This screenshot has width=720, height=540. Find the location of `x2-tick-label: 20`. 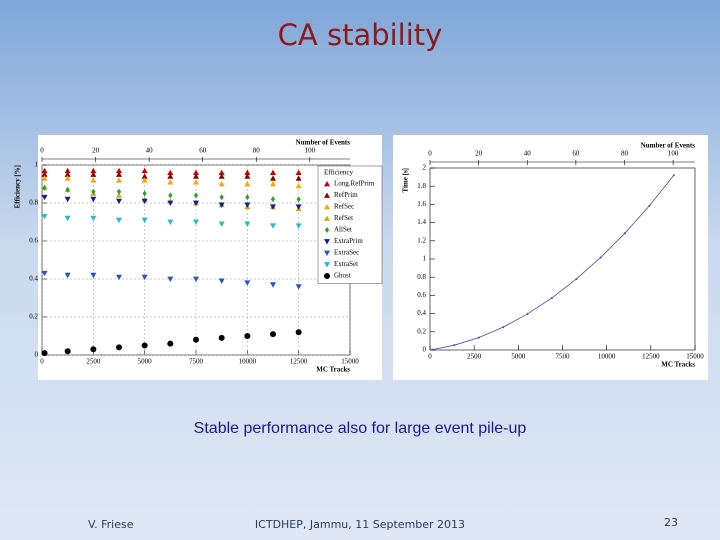

x2-tick-label: 20 is located at coordinates (96, 151).